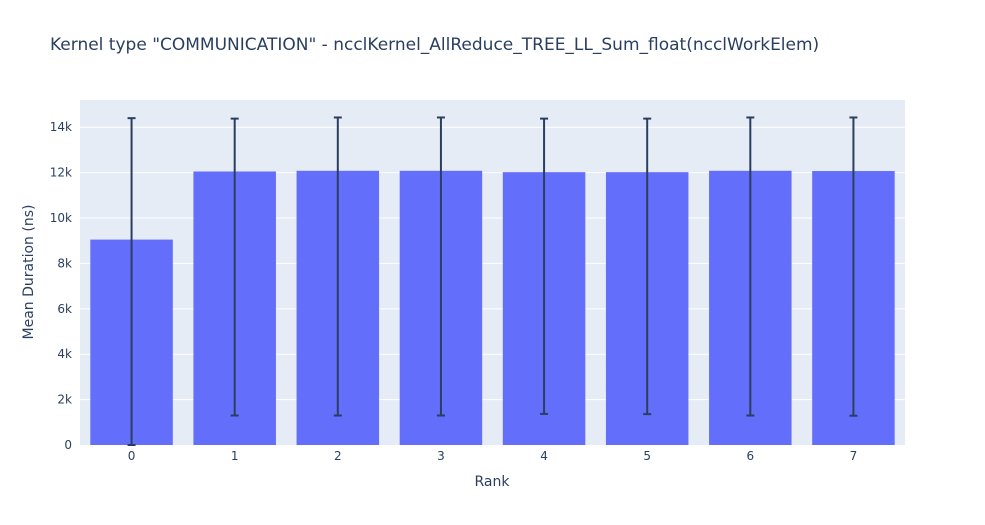  What do you see at coordinates (61, 218) in the screenshot?
I see `y-tick-label: 10k` at bounding box center [61, 218].